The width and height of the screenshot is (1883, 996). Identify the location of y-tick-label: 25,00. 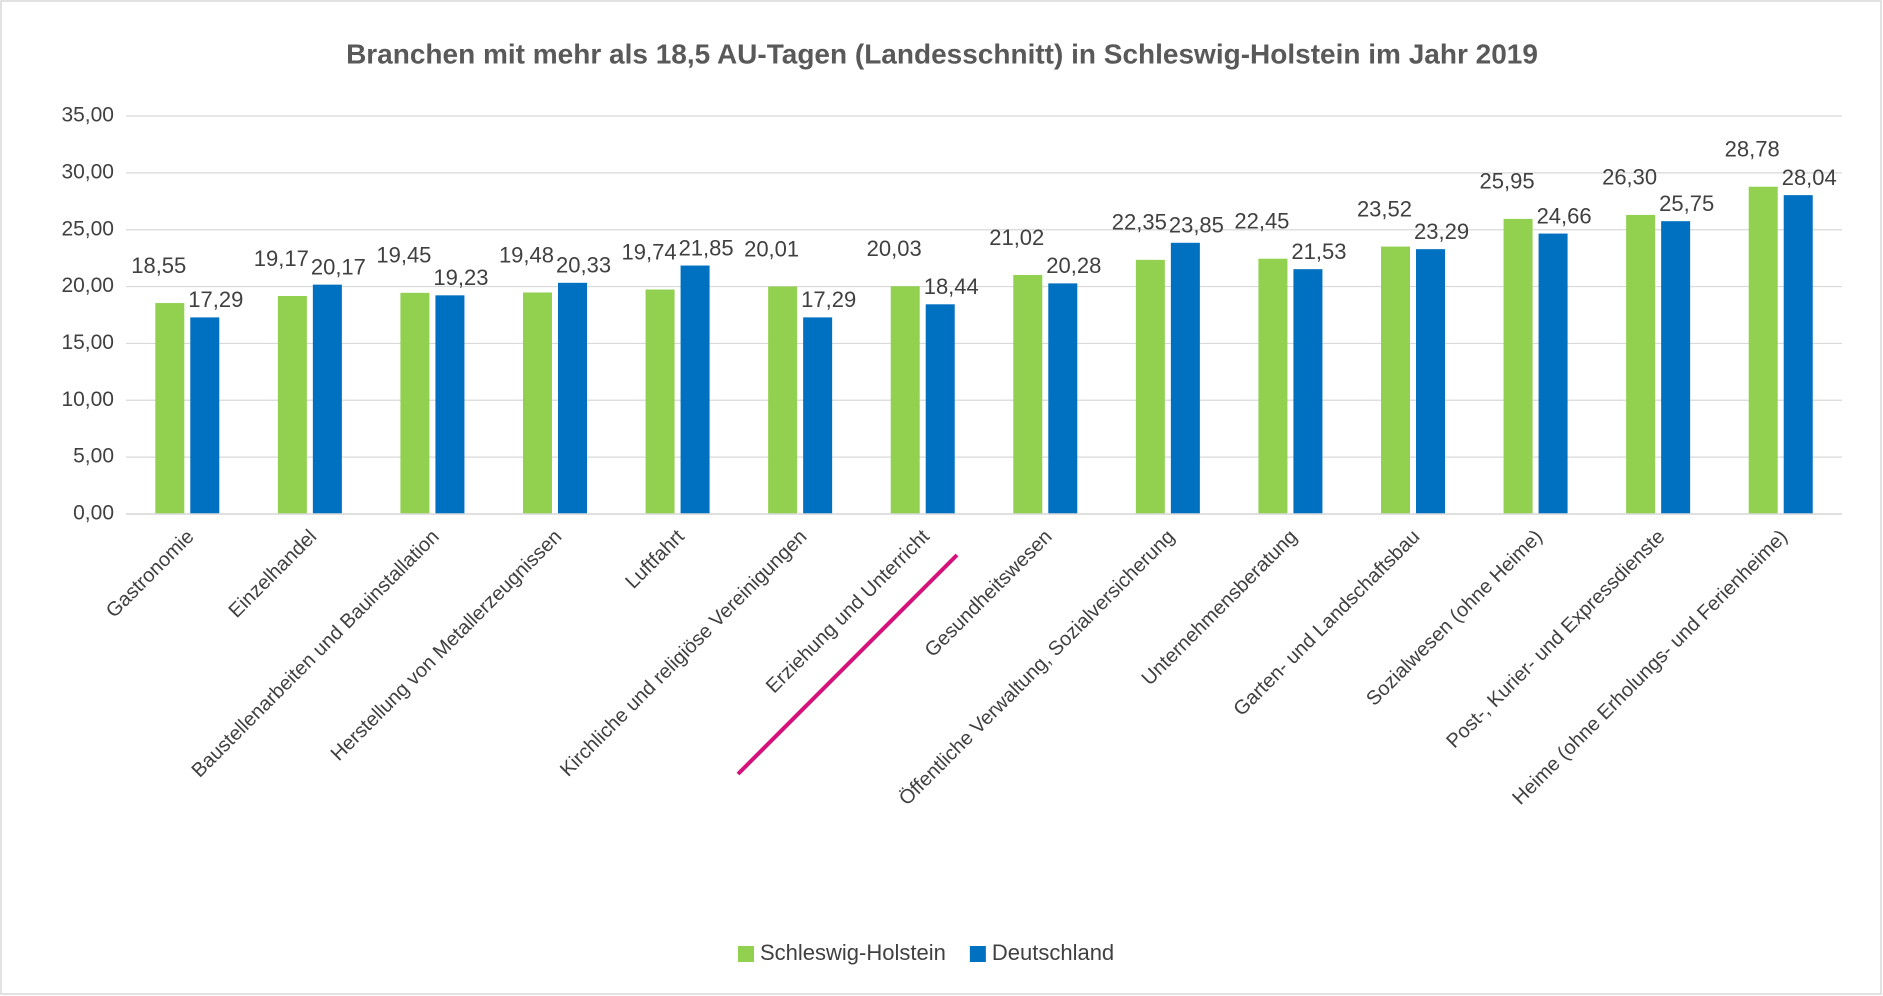
(87, 228).